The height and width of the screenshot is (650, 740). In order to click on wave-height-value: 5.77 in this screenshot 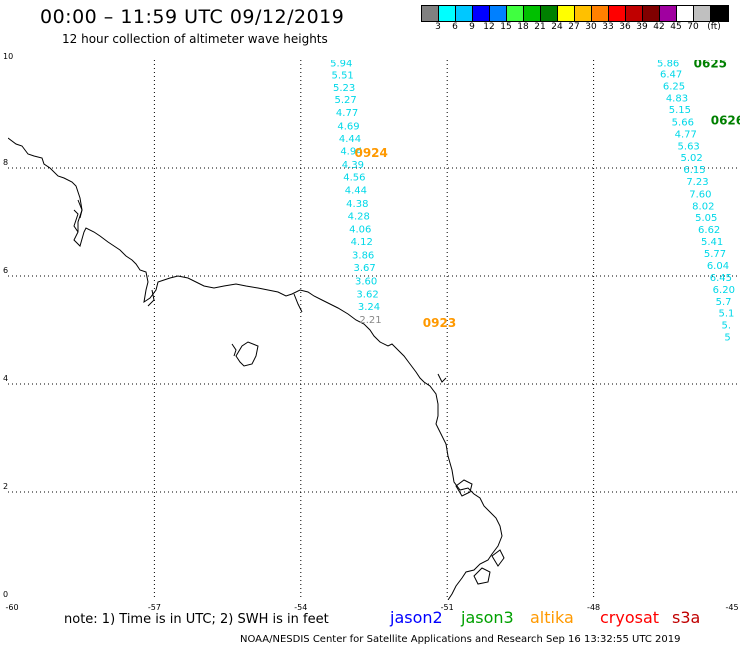, I will do `click(715, 254)`.